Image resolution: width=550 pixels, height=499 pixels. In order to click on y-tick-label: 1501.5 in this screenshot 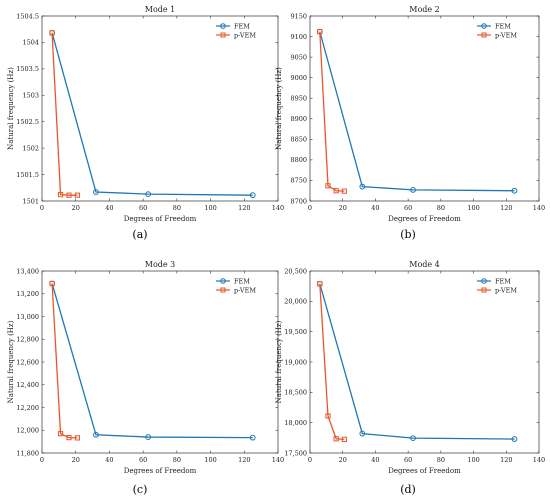, I will do `click(27, 175)`.